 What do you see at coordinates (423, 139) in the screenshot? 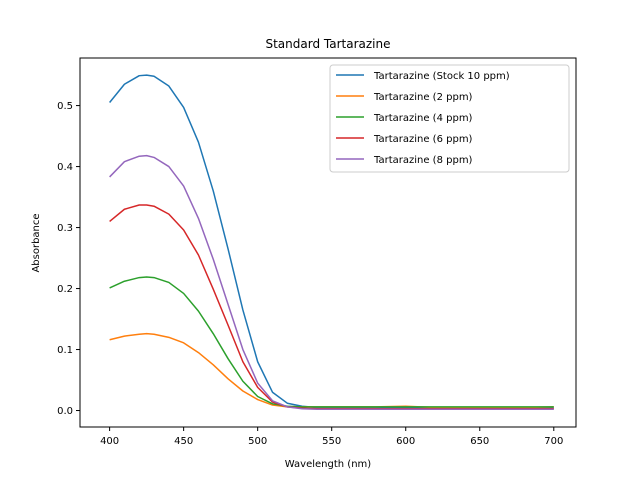
I see `legend-label-4: Tartarazine (6 ppm)` at bounding box center [423, 139].